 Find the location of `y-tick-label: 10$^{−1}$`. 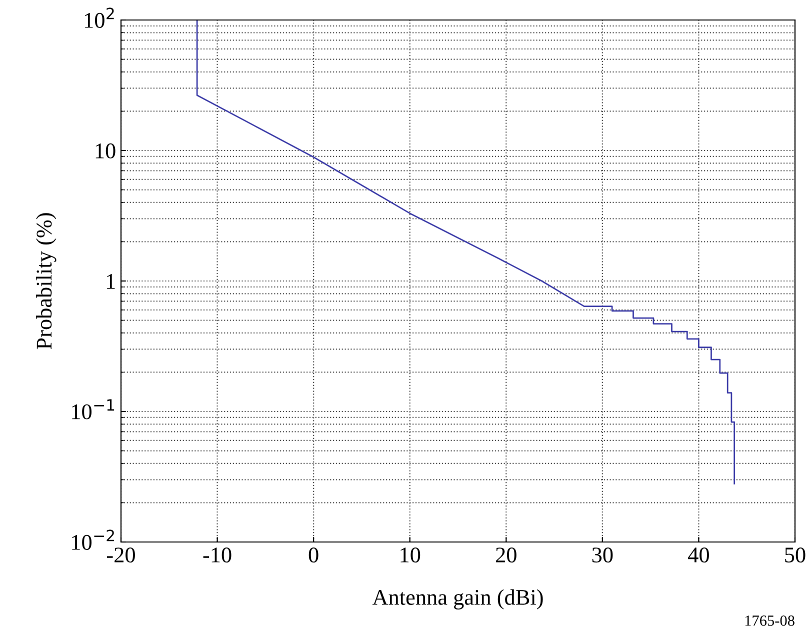

y-tick-label: 10$^{−1}$ is located at coordinates (93, 409).